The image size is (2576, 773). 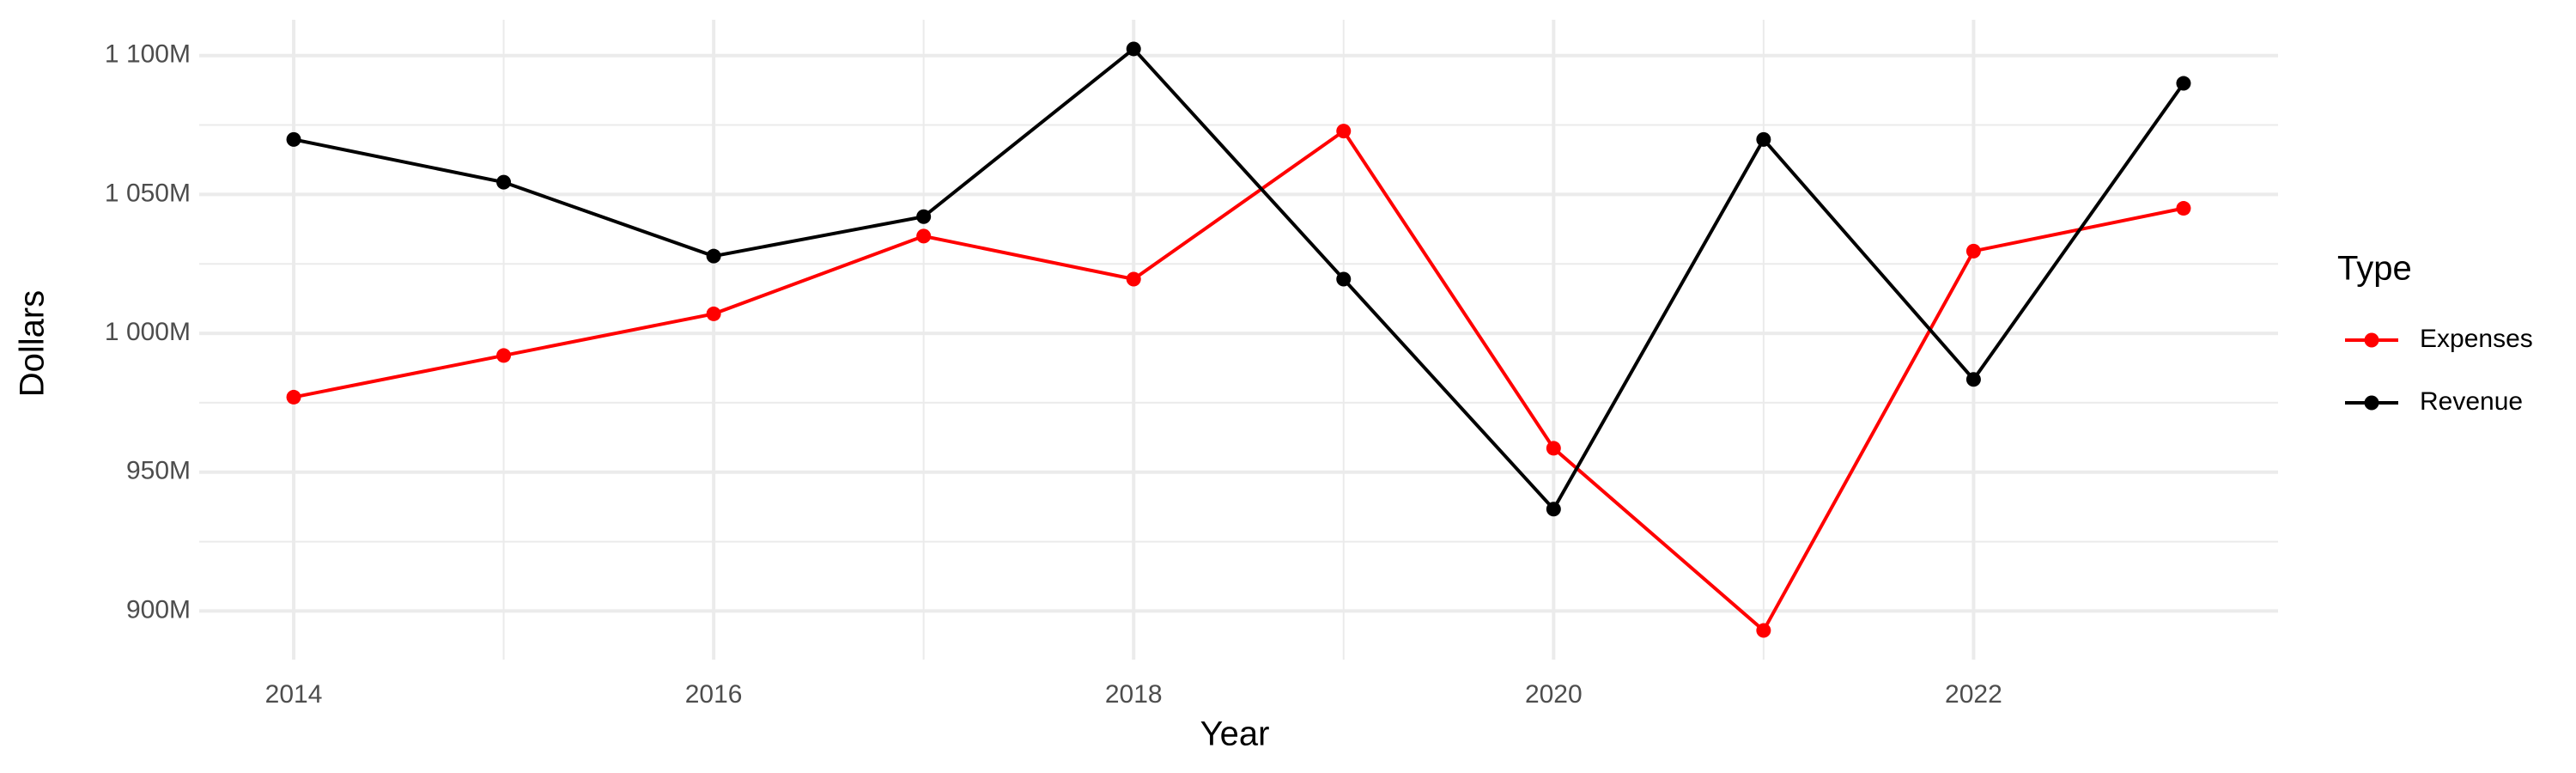 I want to click on y-tick-label: 1 050M, so click(x=148, y=193).